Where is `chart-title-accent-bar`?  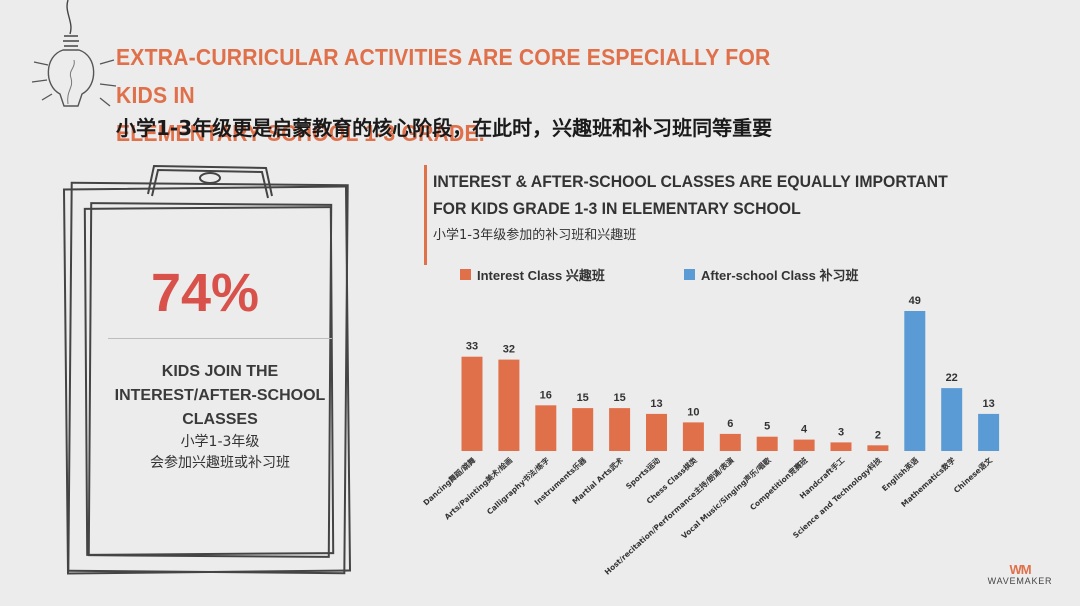
chart-title-accent-bar is located at coordinates (425, 215).